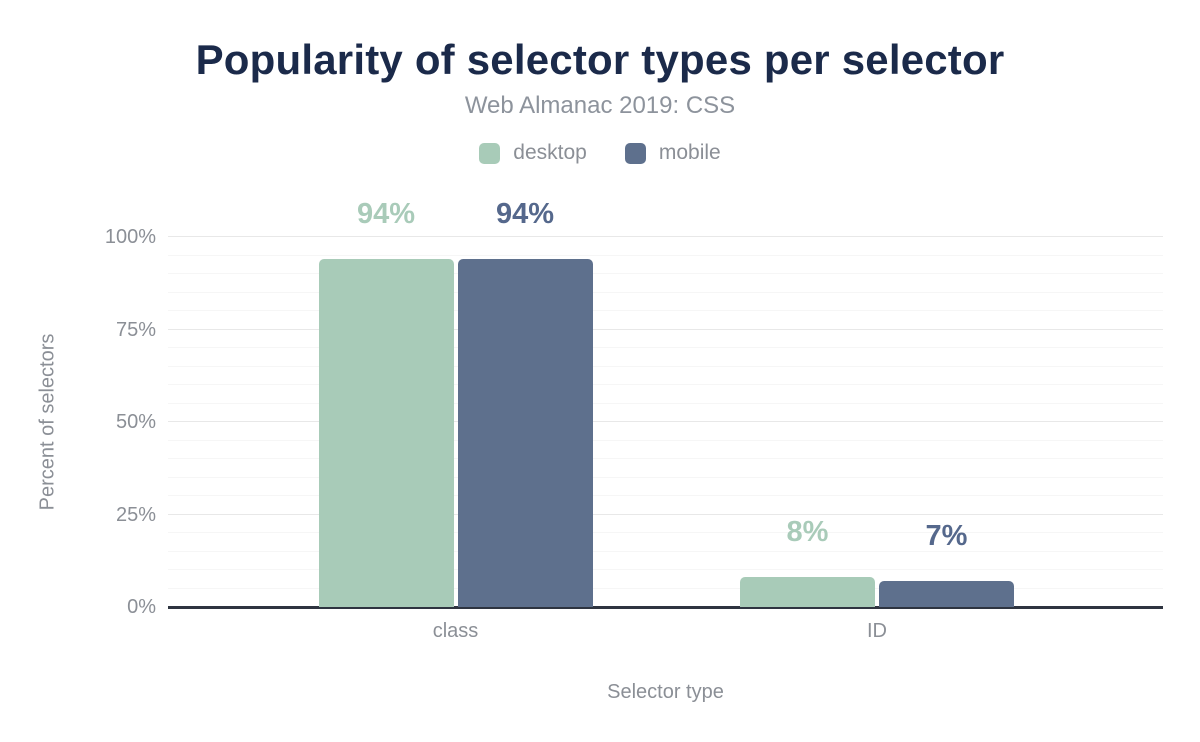  Describe the element at coordinates (490, 153) in the screenshot. I see `legend-swatch-desktop` at that location.